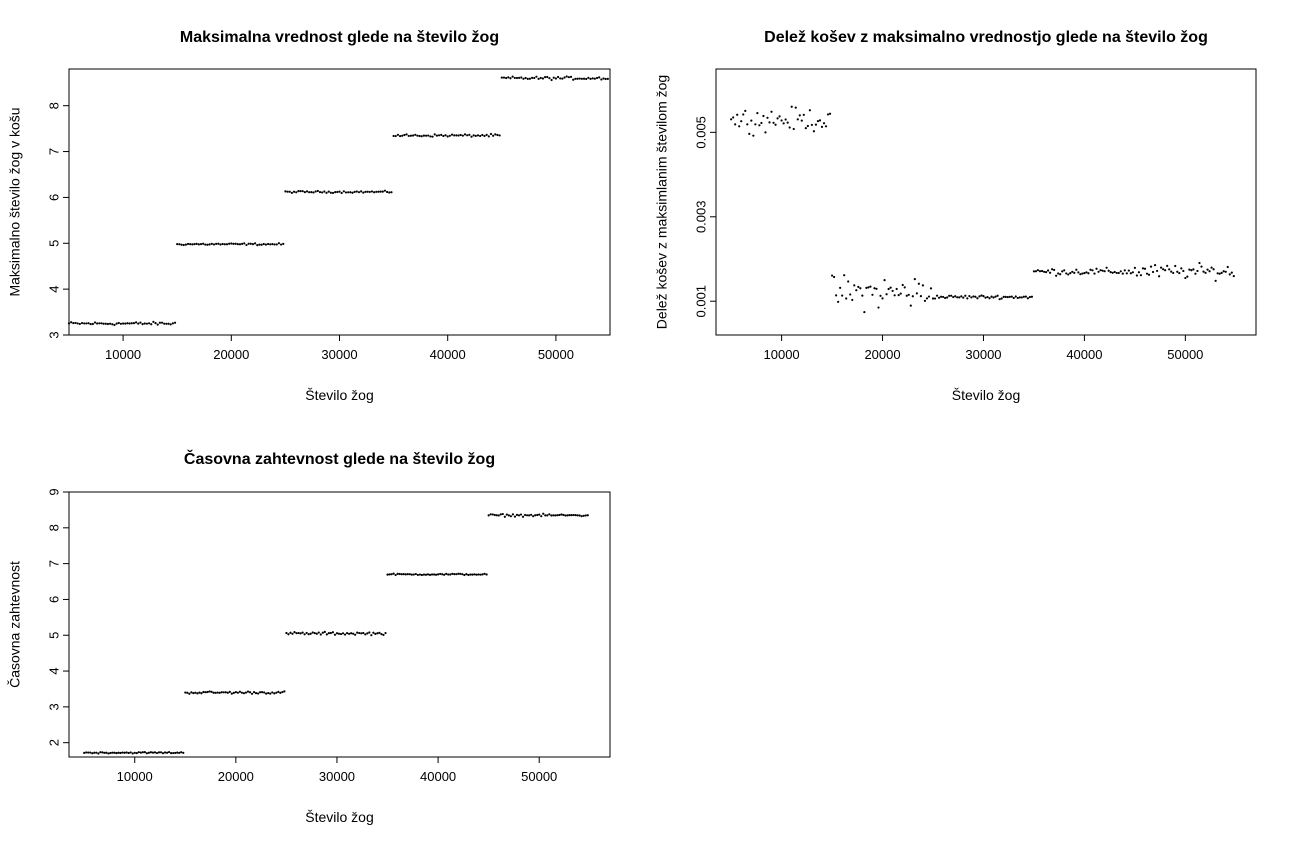  Describe the element at coordinates (53, 563) in the screenshot. I see `y-tick-label: 7` at that location.